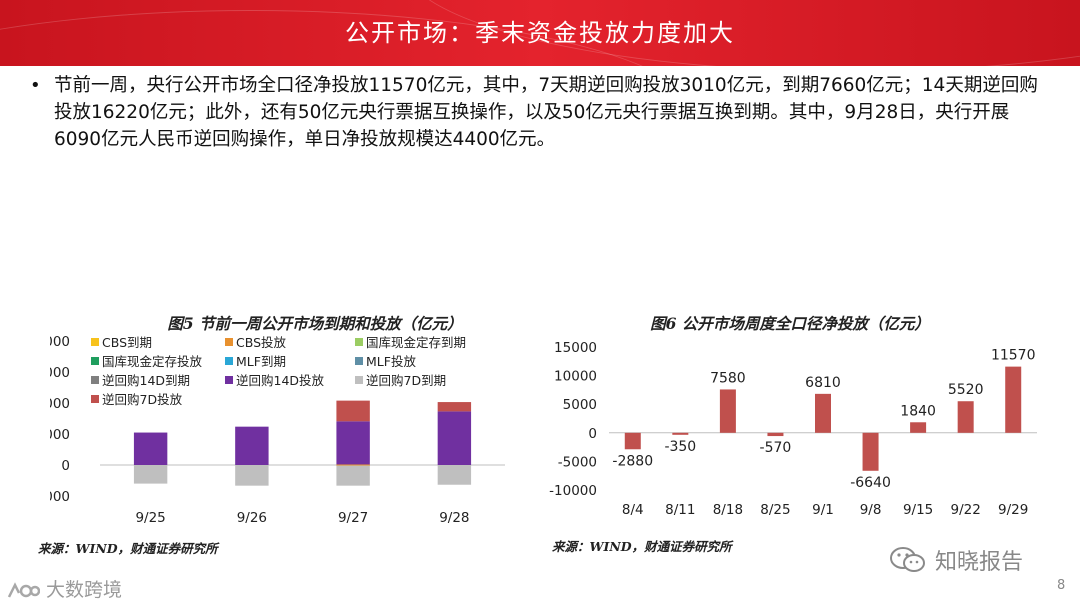 This screenshot has height=608, width=1080. What do you see at coordinates (152, 361) in the screenshot?
I see `legend-label: 国库现金定存投放` at bounding box center [152, 361].